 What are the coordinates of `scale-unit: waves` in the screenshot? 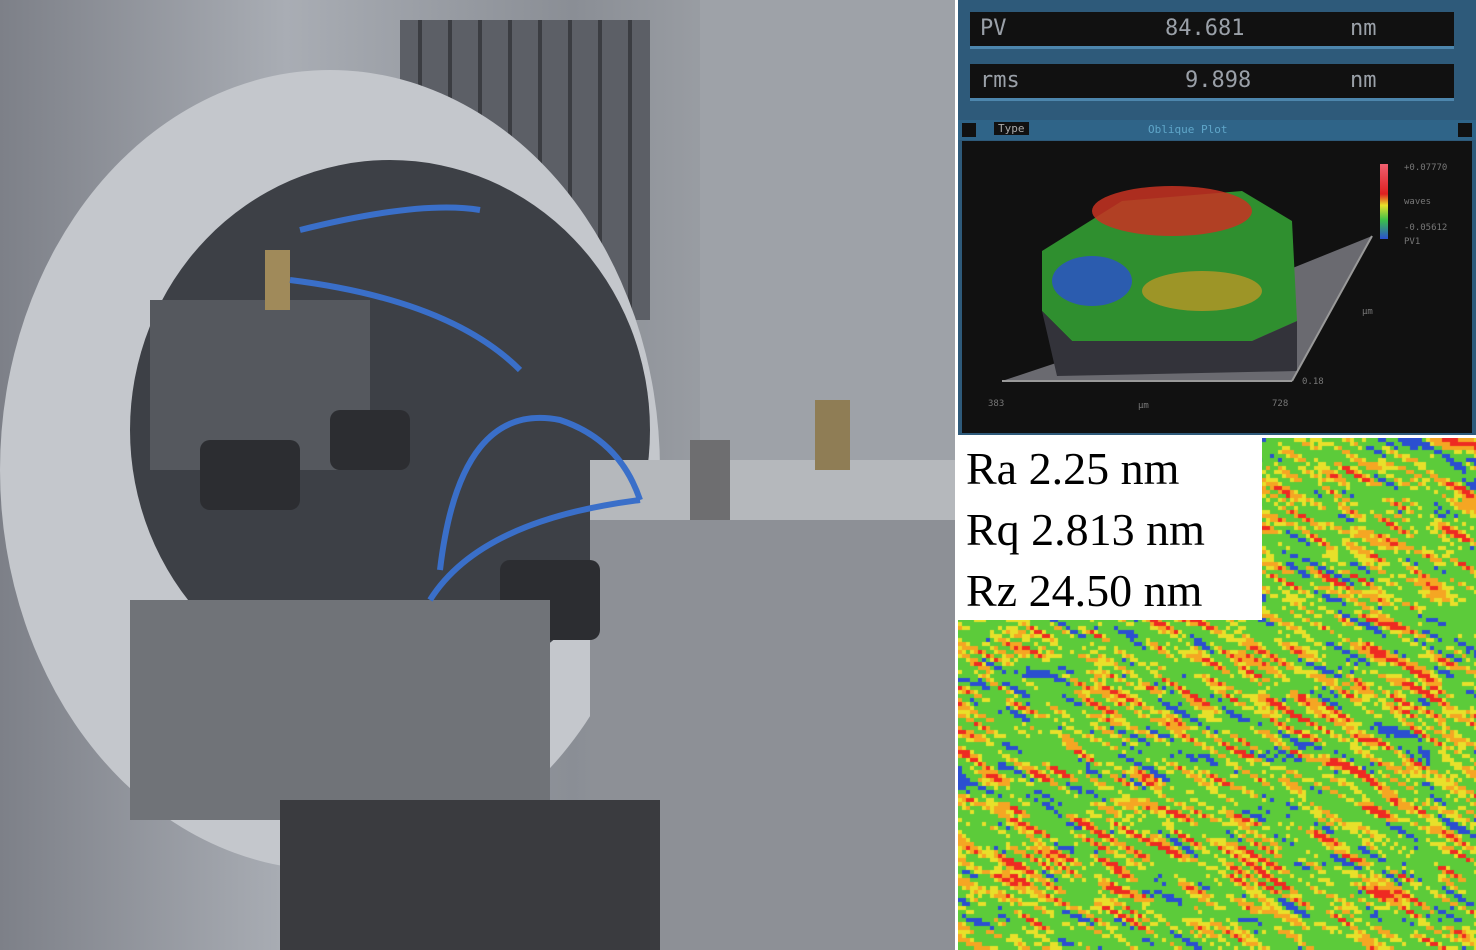 It's located at (1418, 202).